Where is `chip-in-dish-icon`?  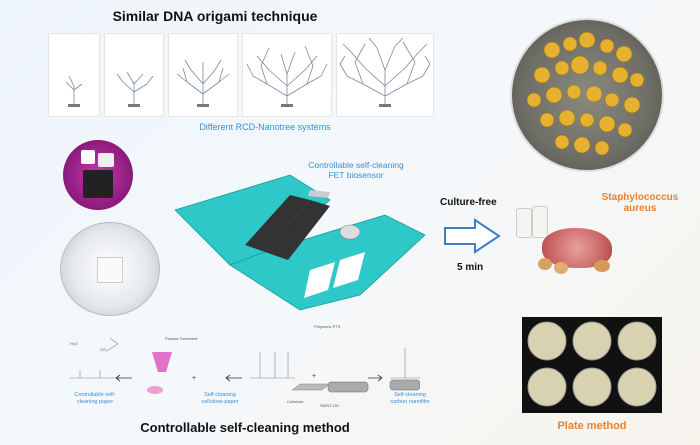
chip-in-dish-icon is located at coordinates (110, 270).